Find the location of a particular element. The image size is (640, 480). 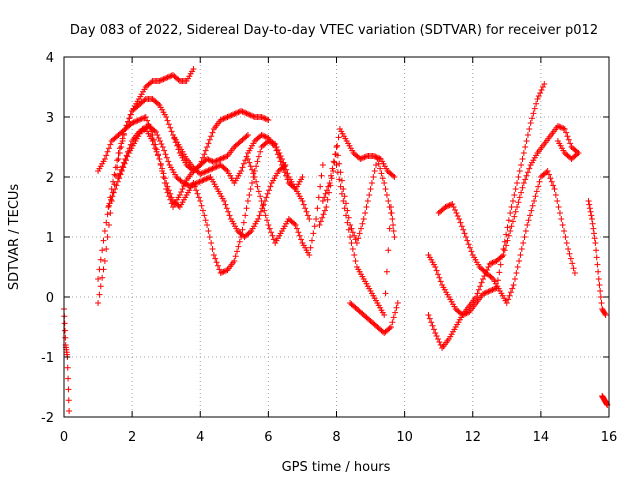

x-tick-label: 6 is located at coordinates (268, 437).